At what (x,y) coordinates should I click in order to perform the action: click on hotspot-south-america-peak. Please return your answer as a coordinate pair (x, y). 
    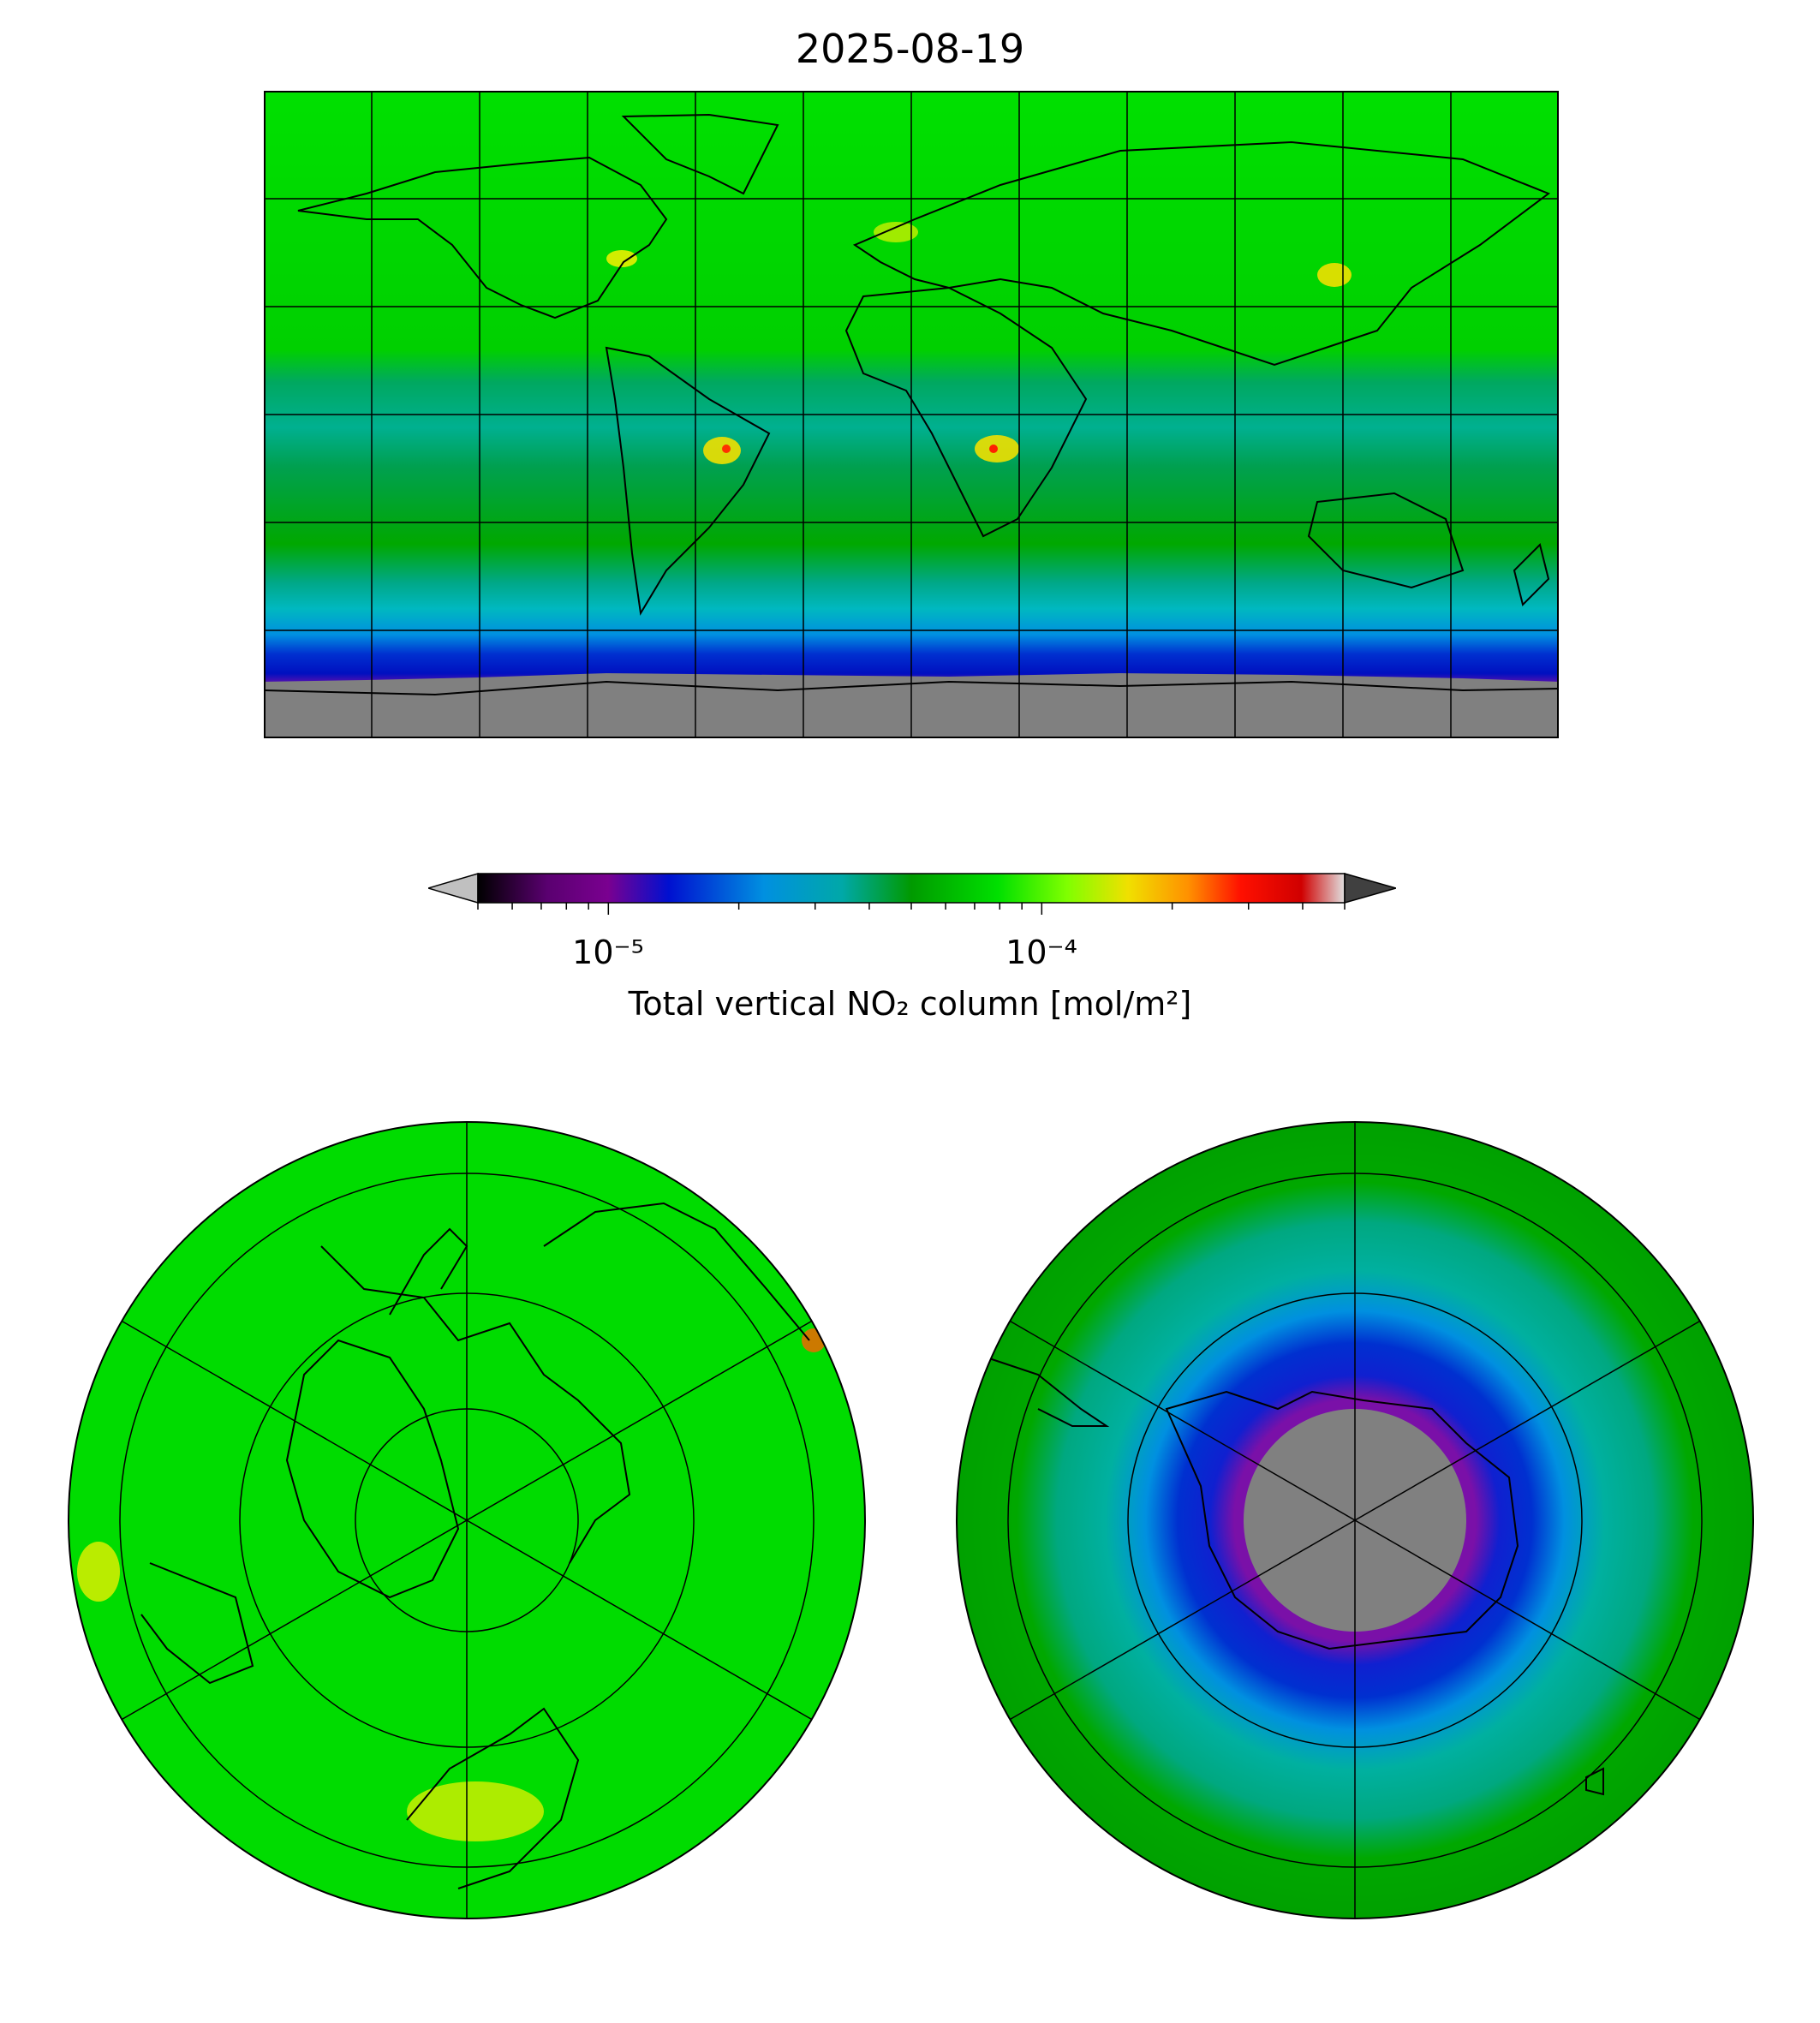
    Looking at the image, I should click on (726, 449).